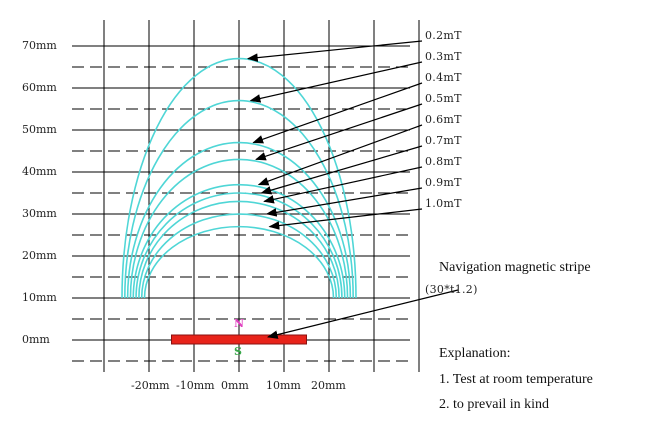  What do you see at coordinates (39, 297) in the screenshot?
I see `y-axis-label: 10mm` at bounding box center [39, 297].